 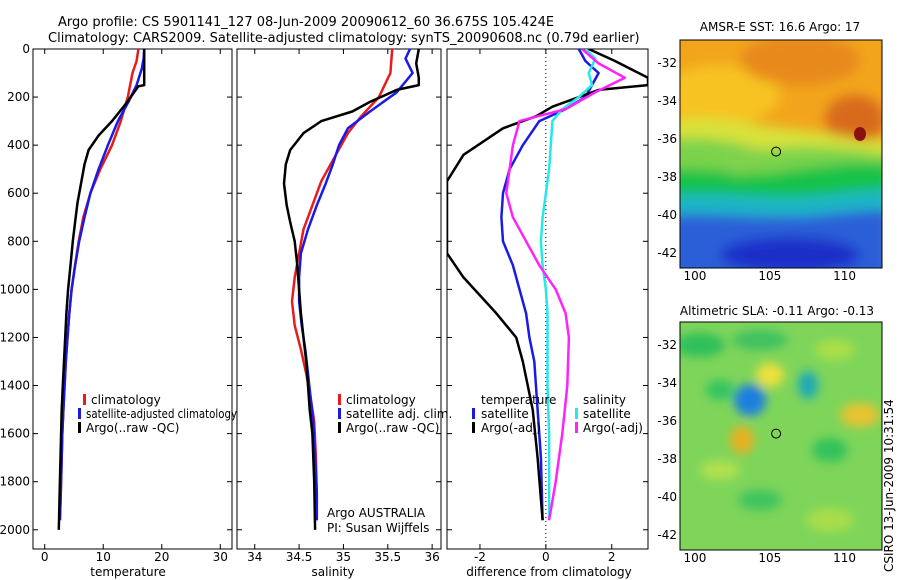 I want to click on x-tick-label: -2, so click(x=480, y=557).